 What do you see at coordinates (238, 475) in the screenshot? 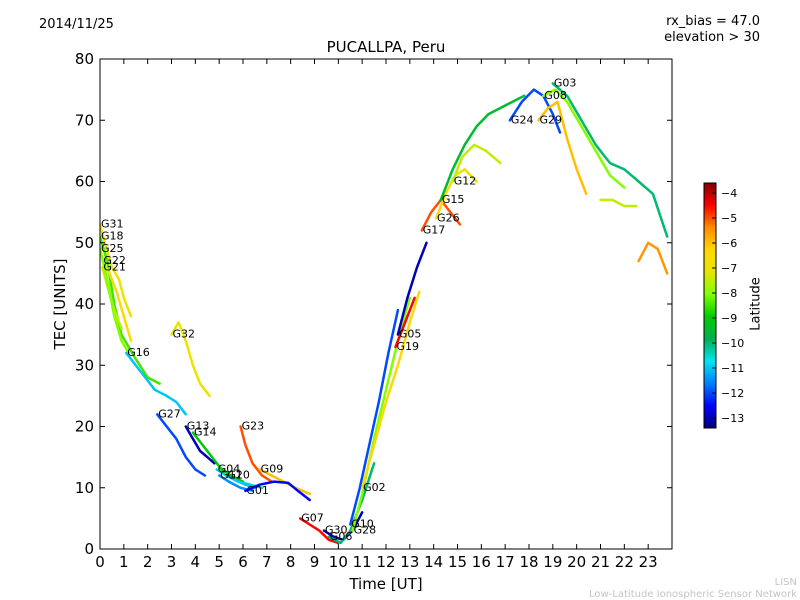
I see `series-label-g20: G20` at bounding box center [238, 475].